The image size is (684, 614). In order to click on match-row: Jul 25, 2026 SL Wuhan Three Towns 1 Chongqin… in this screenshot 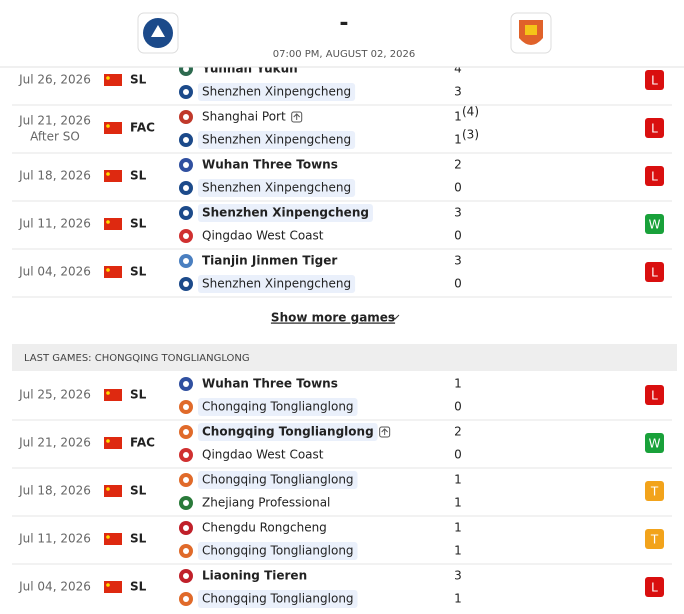, I will do `click(342, 399)`.